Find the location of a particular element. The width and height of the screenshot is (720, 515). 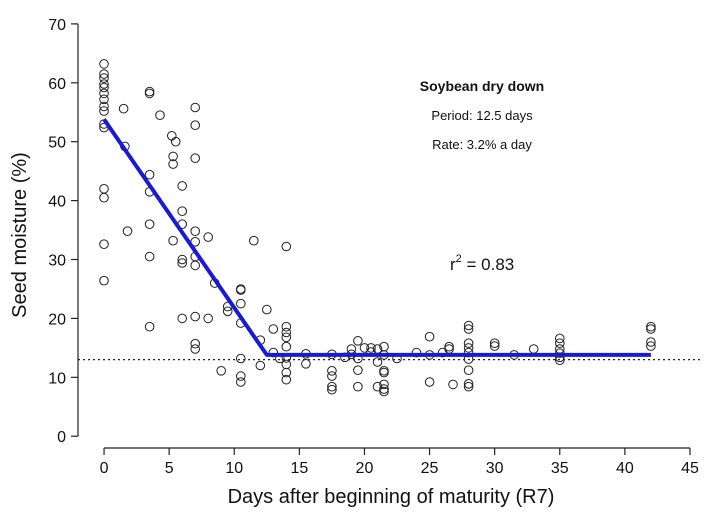

r-squared-superscript: 2 is located at coordinates (459, 259).